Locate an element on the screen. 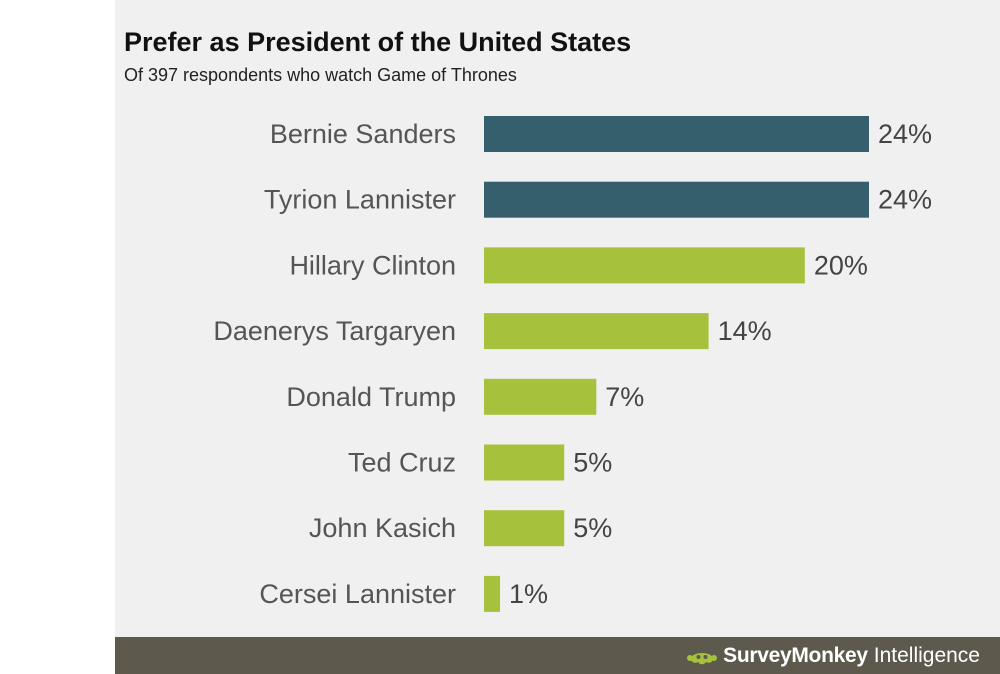  value-label: 1% is located at coordinates (528, 594).